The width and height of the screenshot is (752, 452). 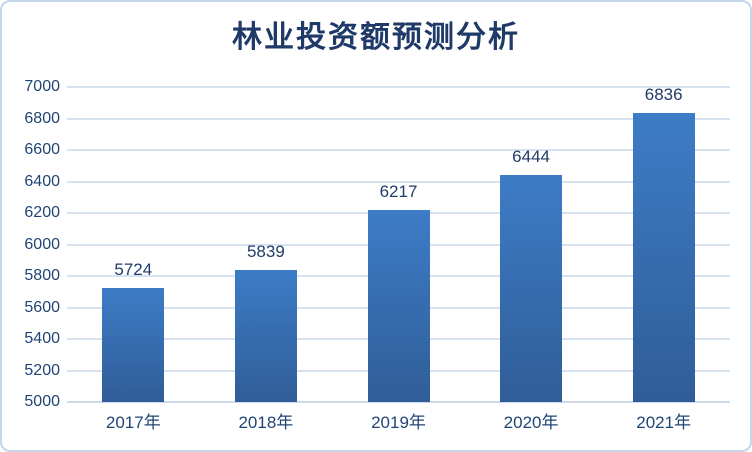 I want to click on bar-2019年, so click(x=398, y=306).